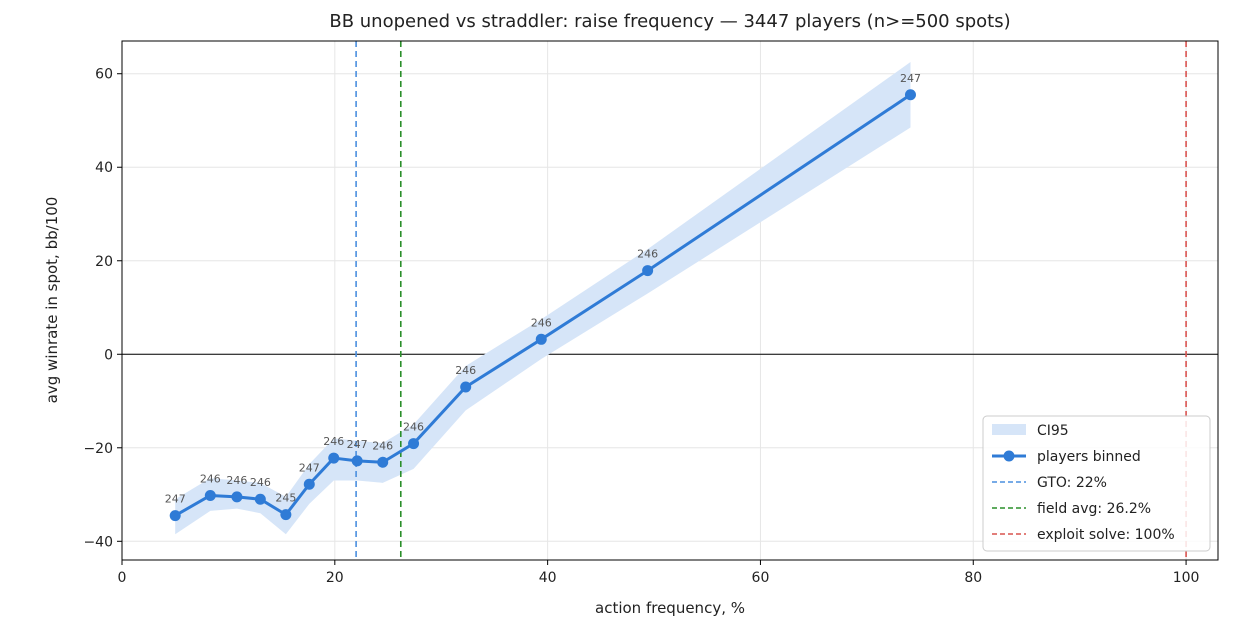 The height and width of the screenshot is (637, 1237). What do you see at coordinates (1089, 457) in the screenshot?
I see `legend-series-label: players binned` at bounding box center [1089, 457].